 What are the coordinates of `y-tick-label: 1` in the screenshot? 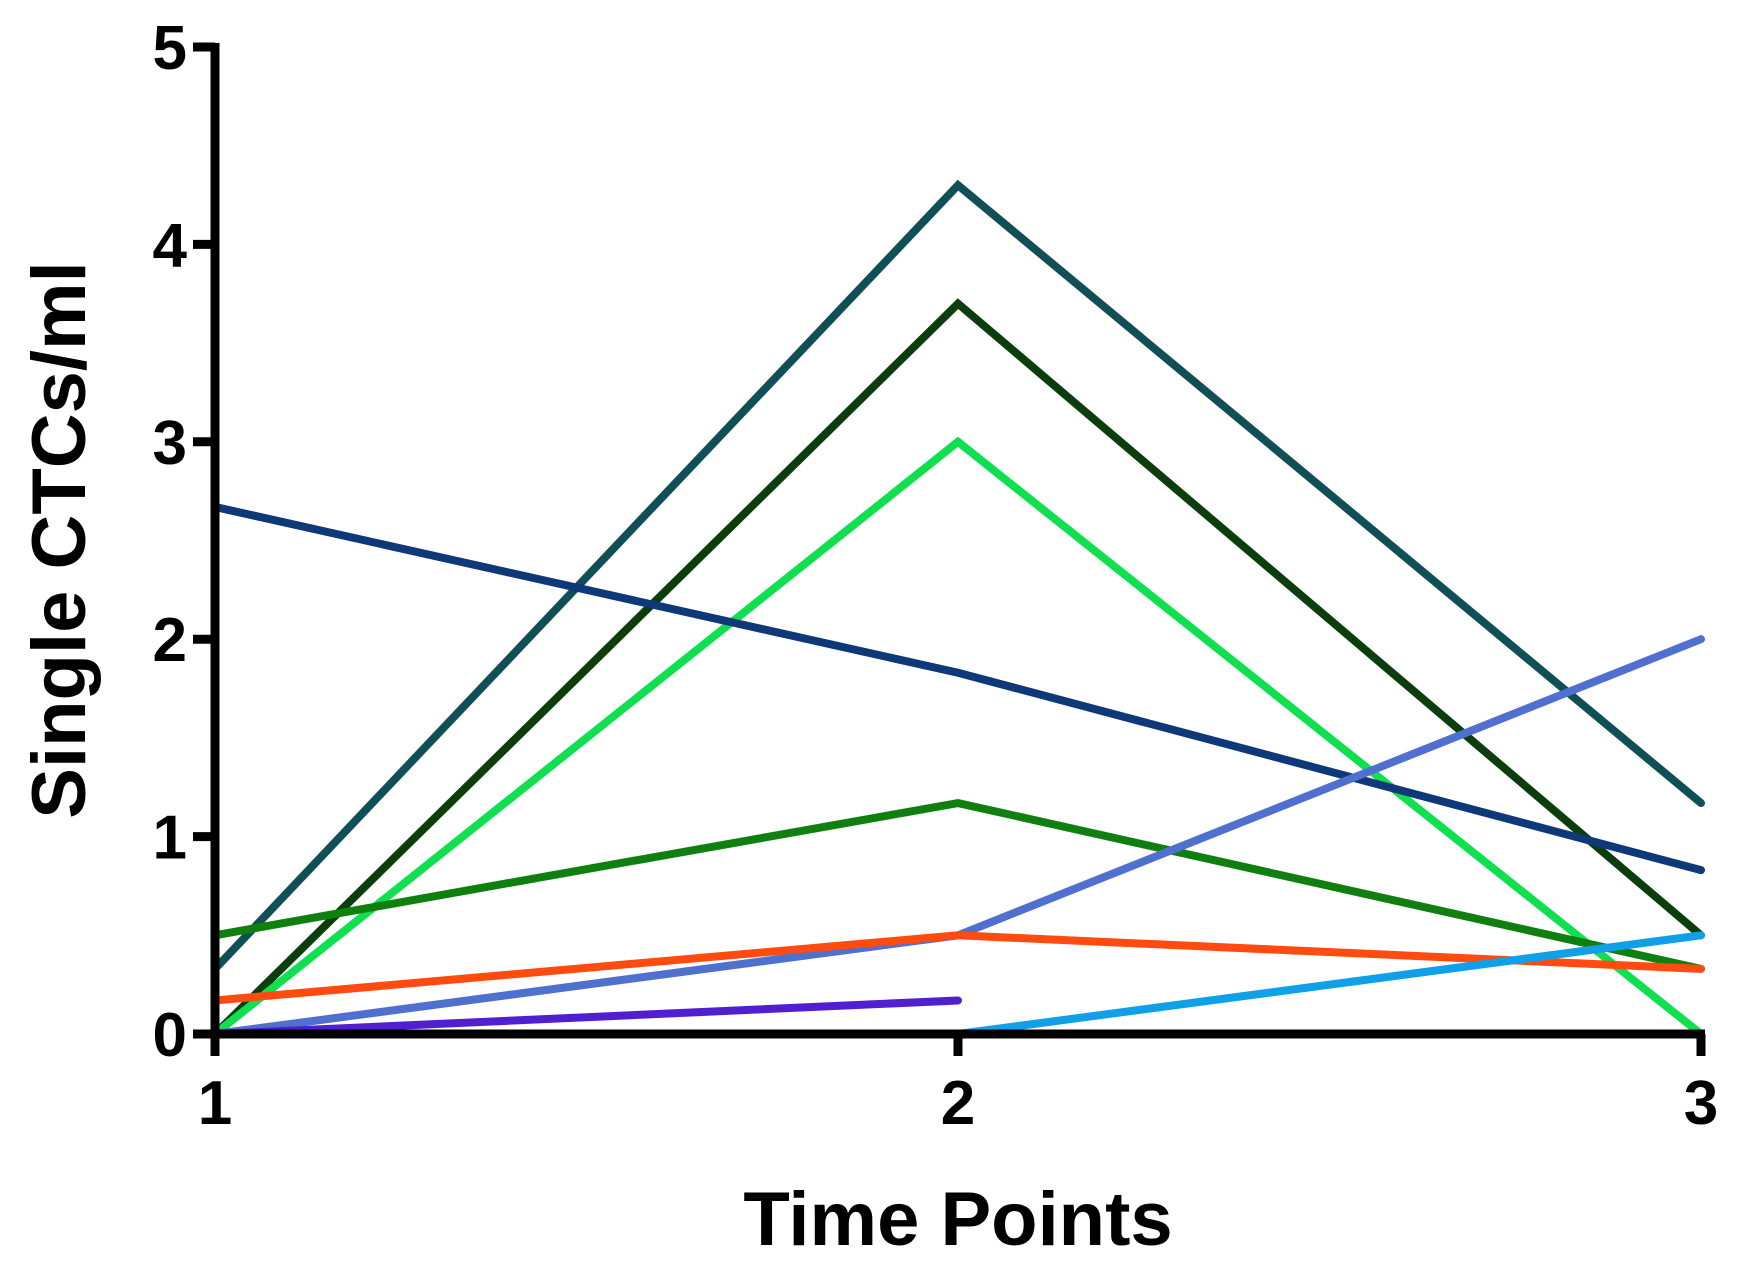 It's located at (170, 838).